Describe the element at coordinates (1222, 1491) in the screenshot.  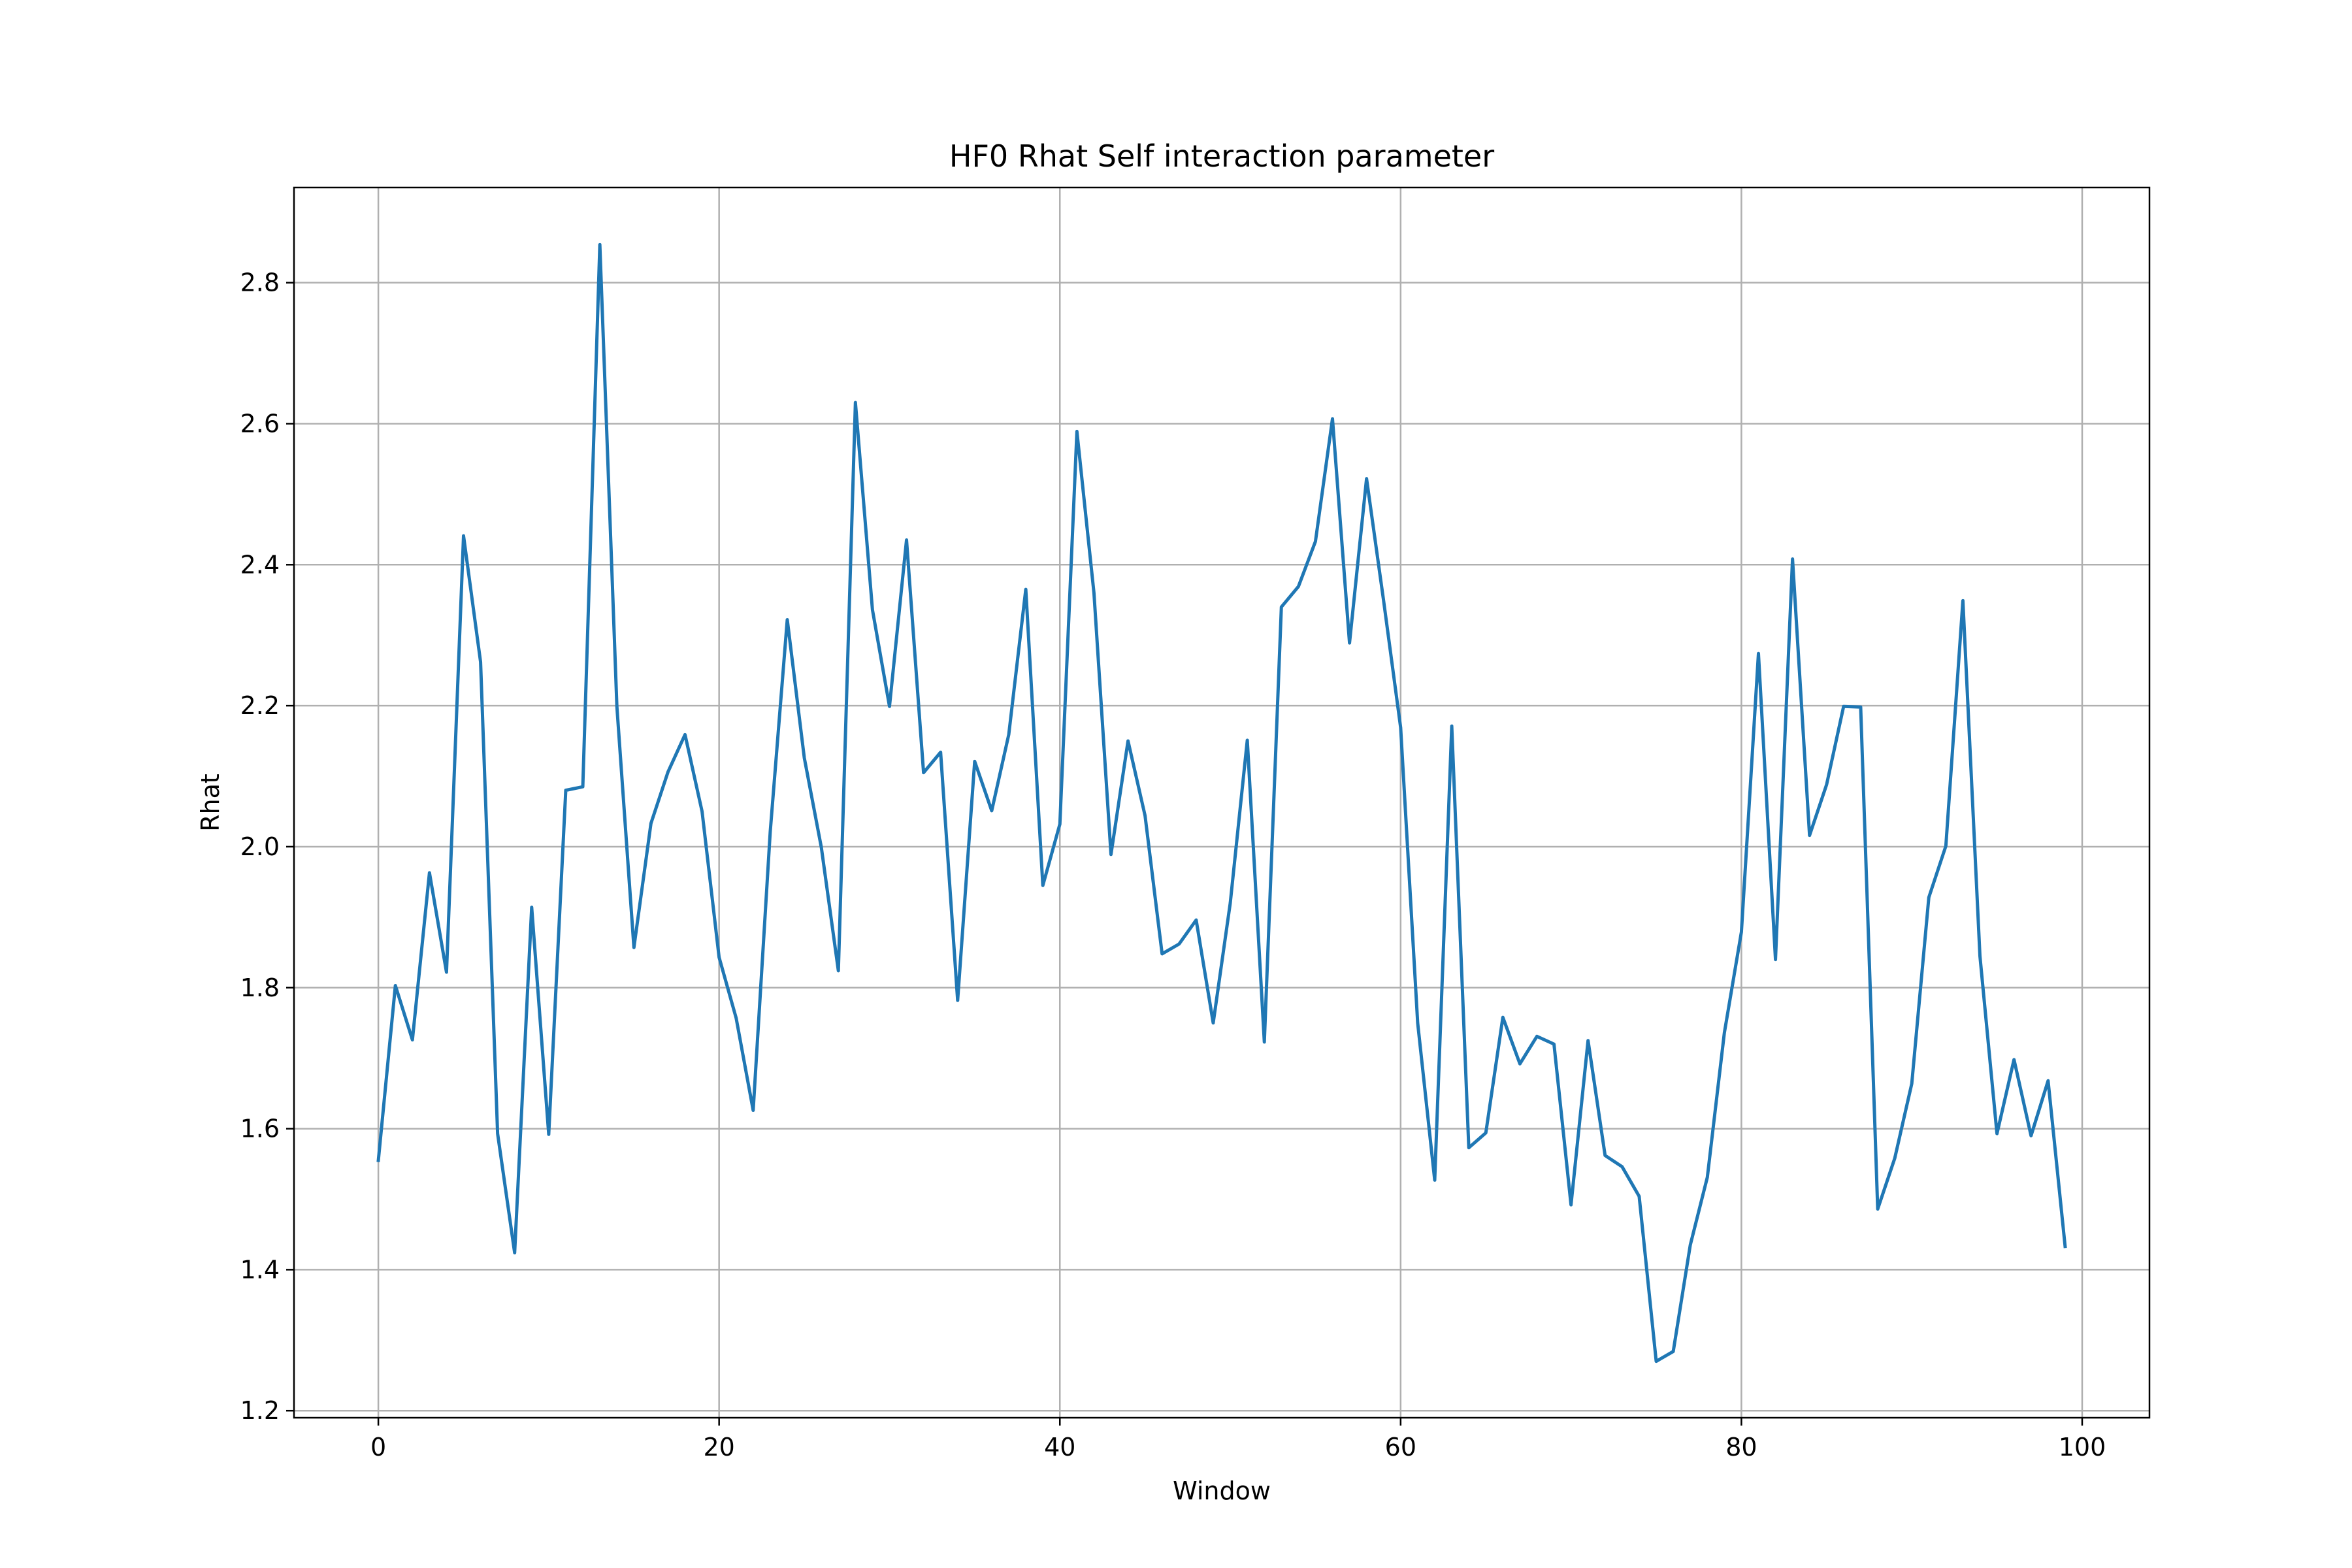
I see `x-axis-label: Window` at that location.